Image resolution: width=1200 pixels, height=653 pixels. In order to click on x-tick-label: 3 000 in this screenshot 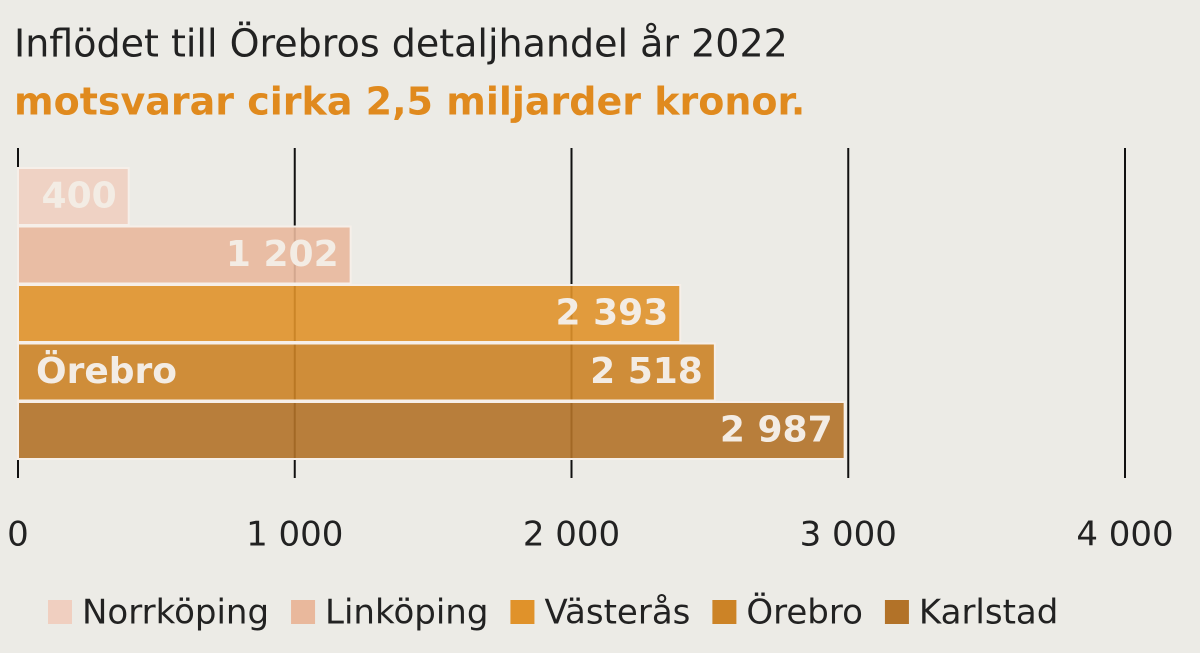, I will do `click(848, 535)`.